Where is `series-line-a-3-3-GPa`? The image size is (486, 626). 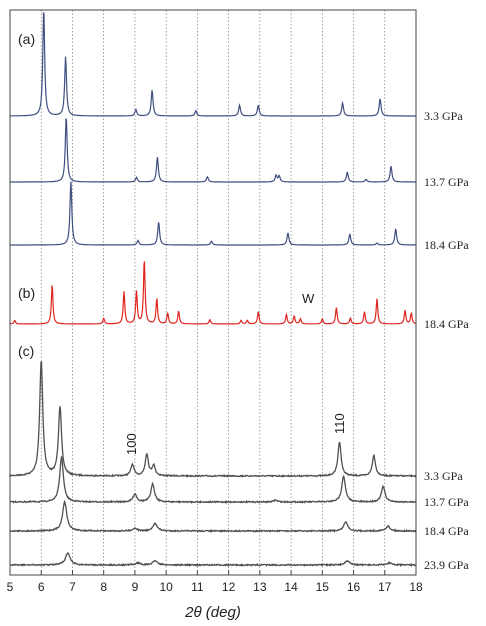 series-line-a-3-3-GPa is located at coordinates (213, 64).